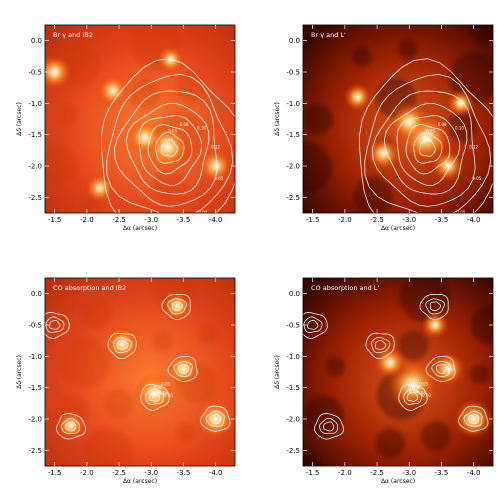  Describe the element at coordinates (423, 383) in the screenshot. I see `contour-label: 0.05` at that location.